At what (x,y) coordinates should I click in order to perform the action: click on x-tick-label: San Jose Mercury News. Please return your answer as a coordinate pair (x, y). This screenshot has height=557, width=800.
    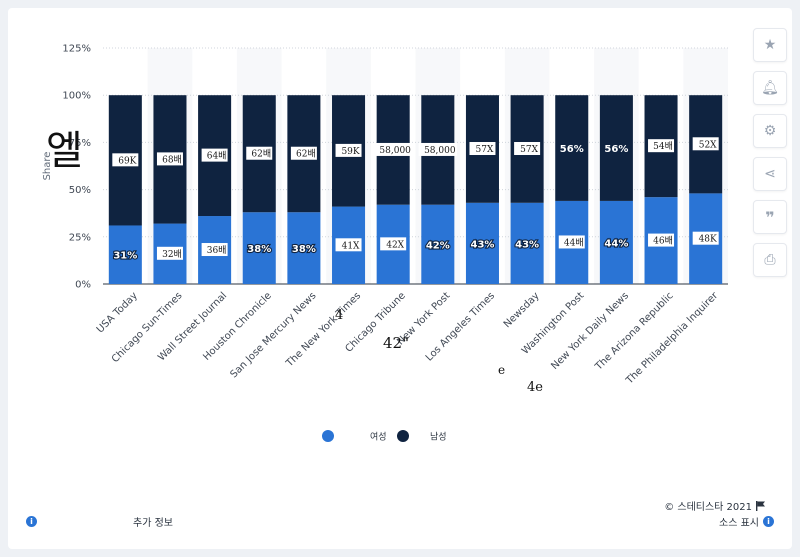
    Looking at the image, I should click on (273, 335).